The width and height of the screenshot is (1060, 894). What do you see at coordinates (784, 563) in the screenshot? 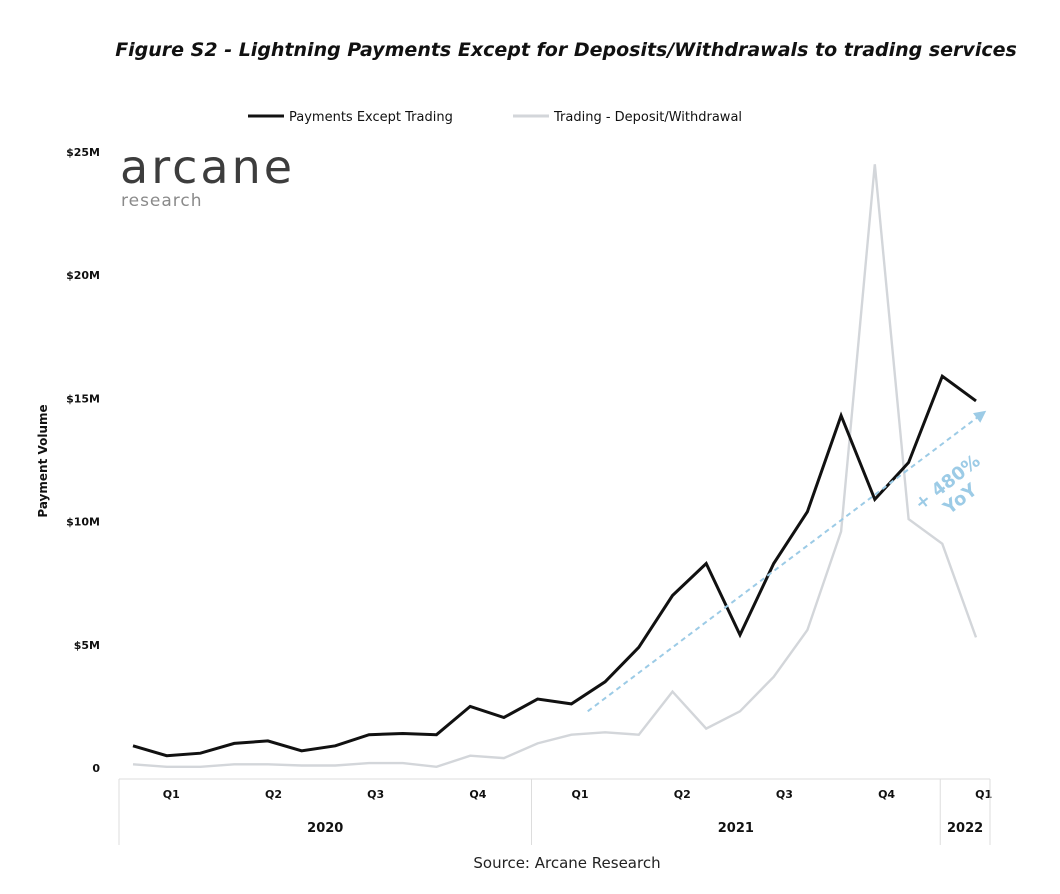
I see `trend-arrow-line` at bounding box center [784, 563].